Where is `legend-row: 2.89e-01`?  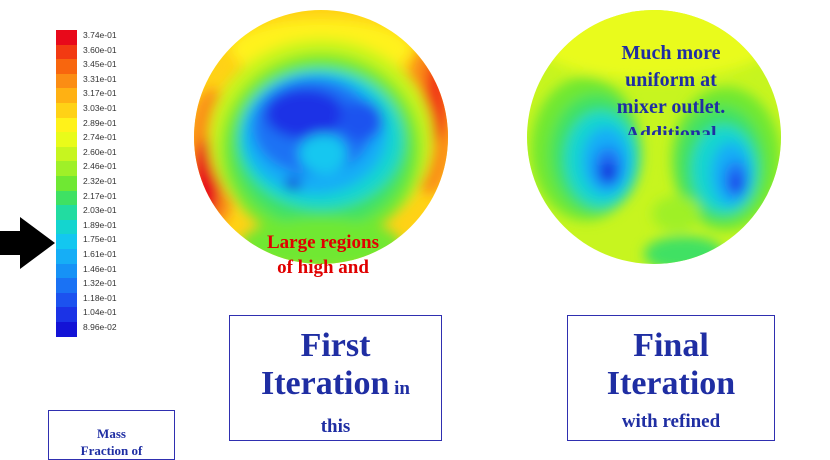 legend-row: 2.89e-01 is located at coordinates (111, 125).